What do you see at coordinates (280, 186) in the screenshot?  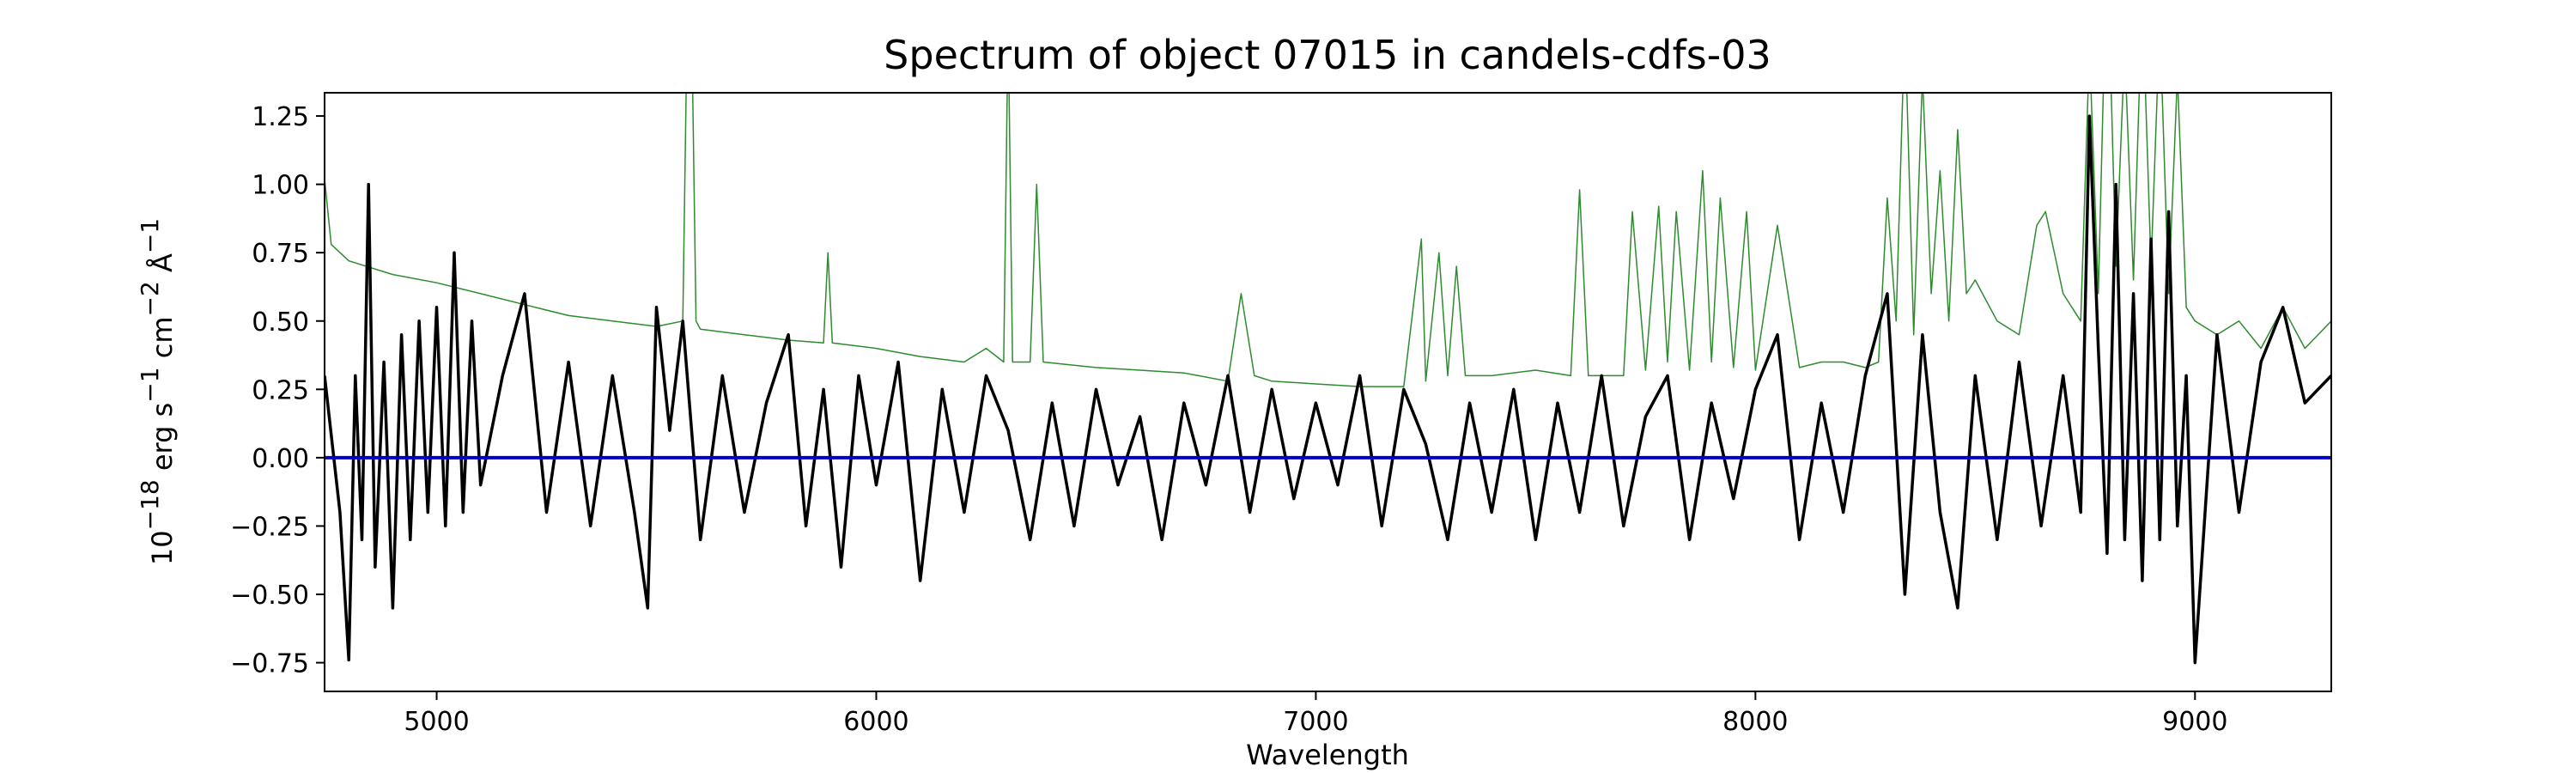 I see `y-tick-label: 1.00` at bounding box center [280, 186].